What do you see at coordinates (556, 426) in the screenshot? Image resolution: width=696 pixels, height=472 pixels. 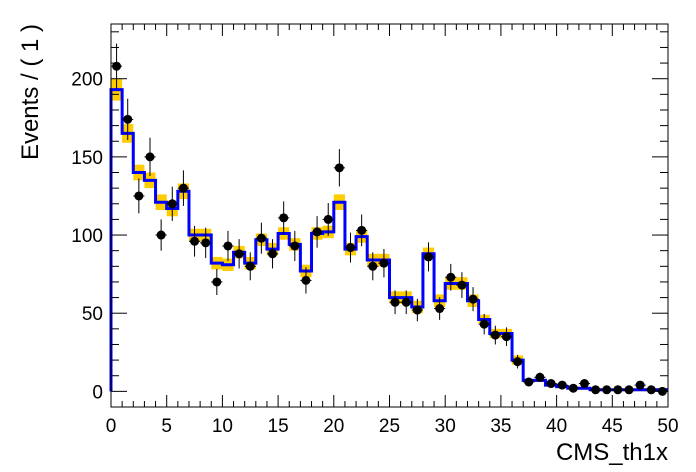 I see `x-tick-label: 40` at bounding box center [556, 426].